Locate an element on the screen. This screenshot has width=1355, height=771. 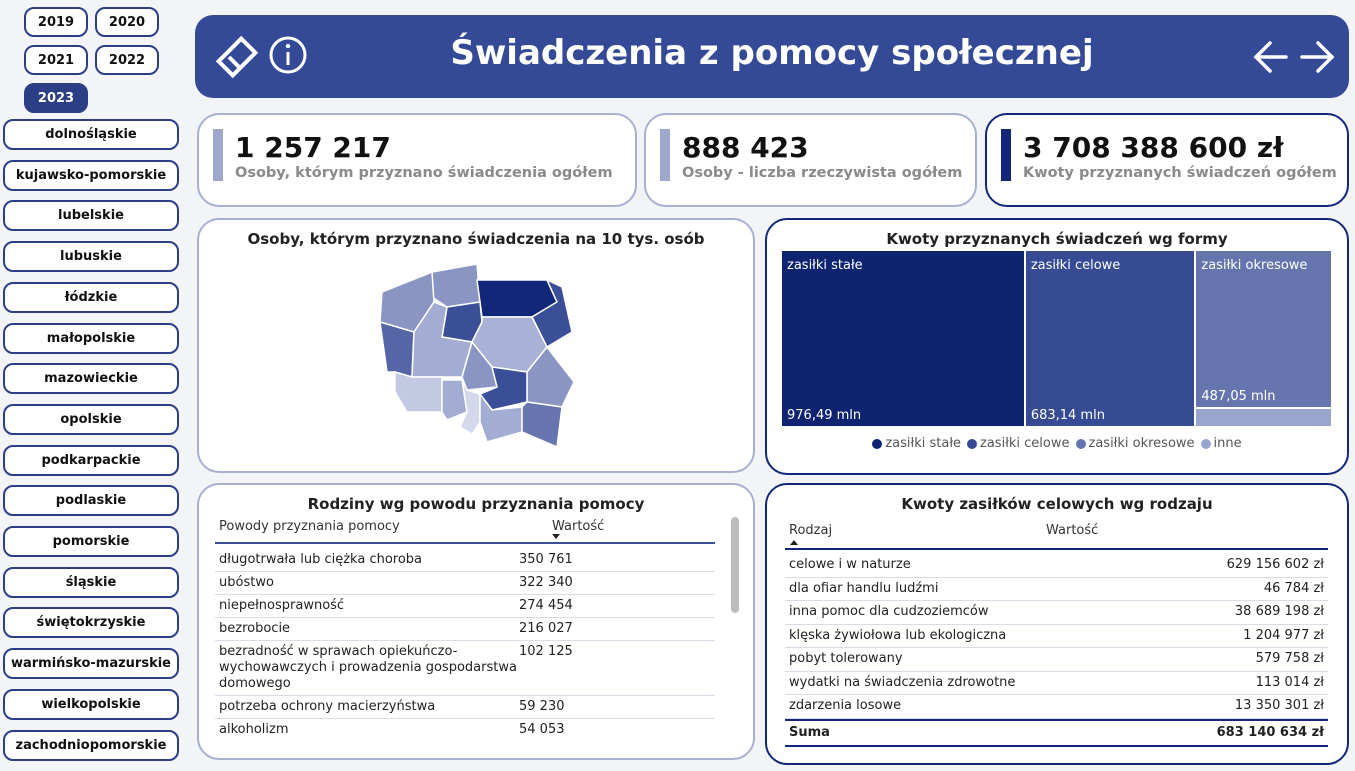
table-row: niepełnosprawność 274 454 is located at coordinates (465, 606).